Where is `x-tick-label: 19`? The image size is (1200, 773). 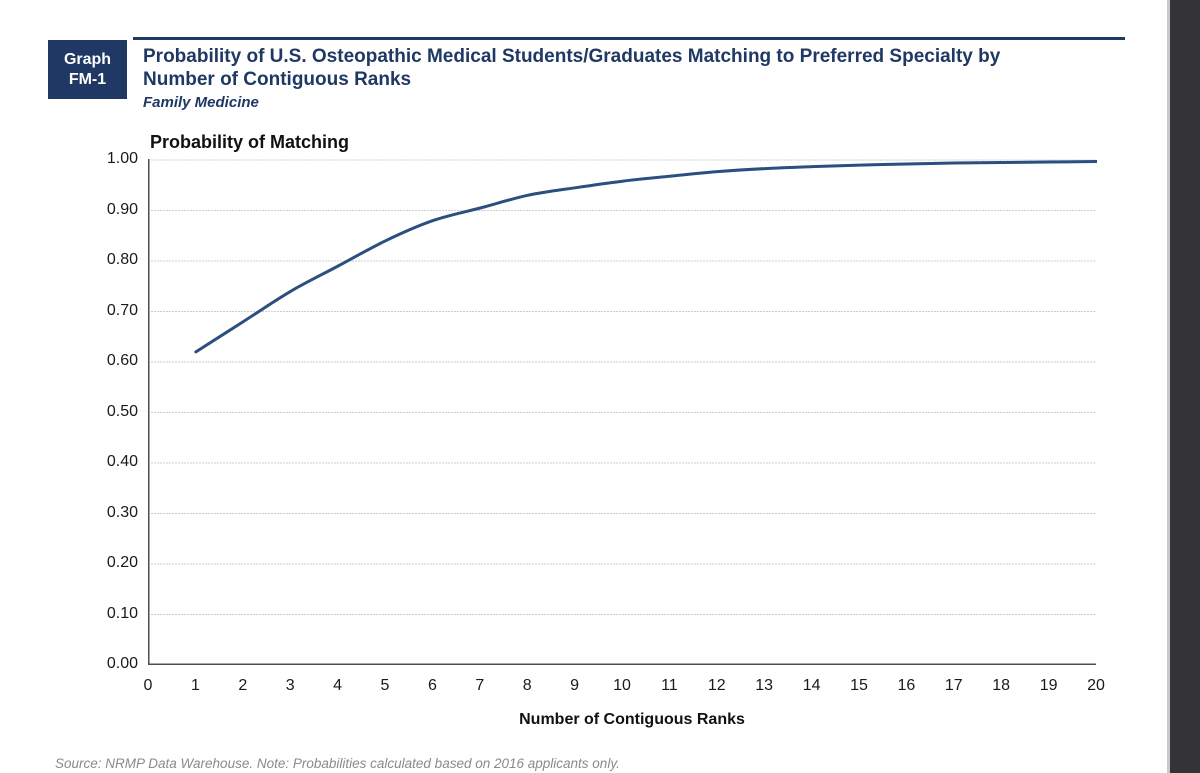 x-tick-label: 19 is located at coordinates (1048, 685).